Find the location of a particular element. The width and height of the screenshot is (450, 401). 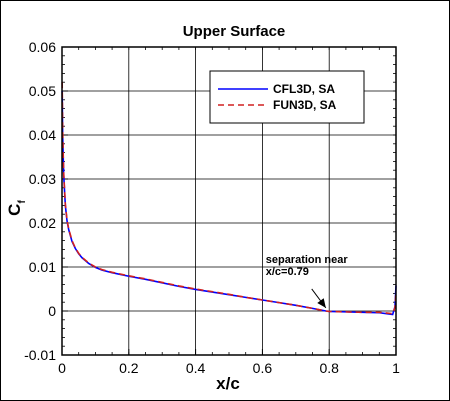

x-tick-label: 1 is located at coordinates (396, 368).